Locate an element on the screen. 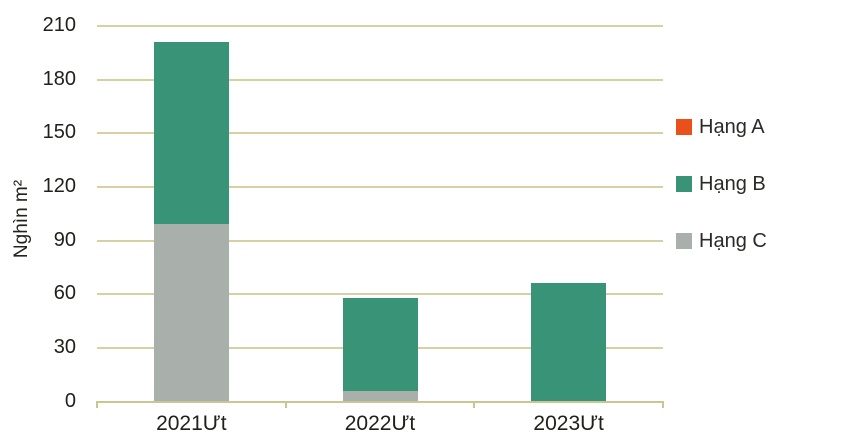  bar-segment-ha-ng-c-2021u-t is located at coordinates (191, 313).